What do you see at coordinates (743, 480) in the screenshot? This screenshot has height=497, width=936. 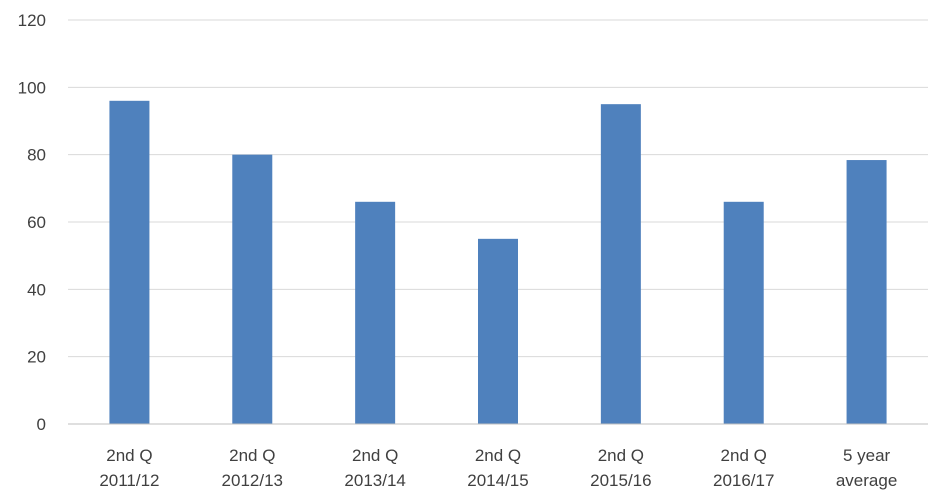 I see `x-category-label: 2016/17` at bounding box center [743, 480].